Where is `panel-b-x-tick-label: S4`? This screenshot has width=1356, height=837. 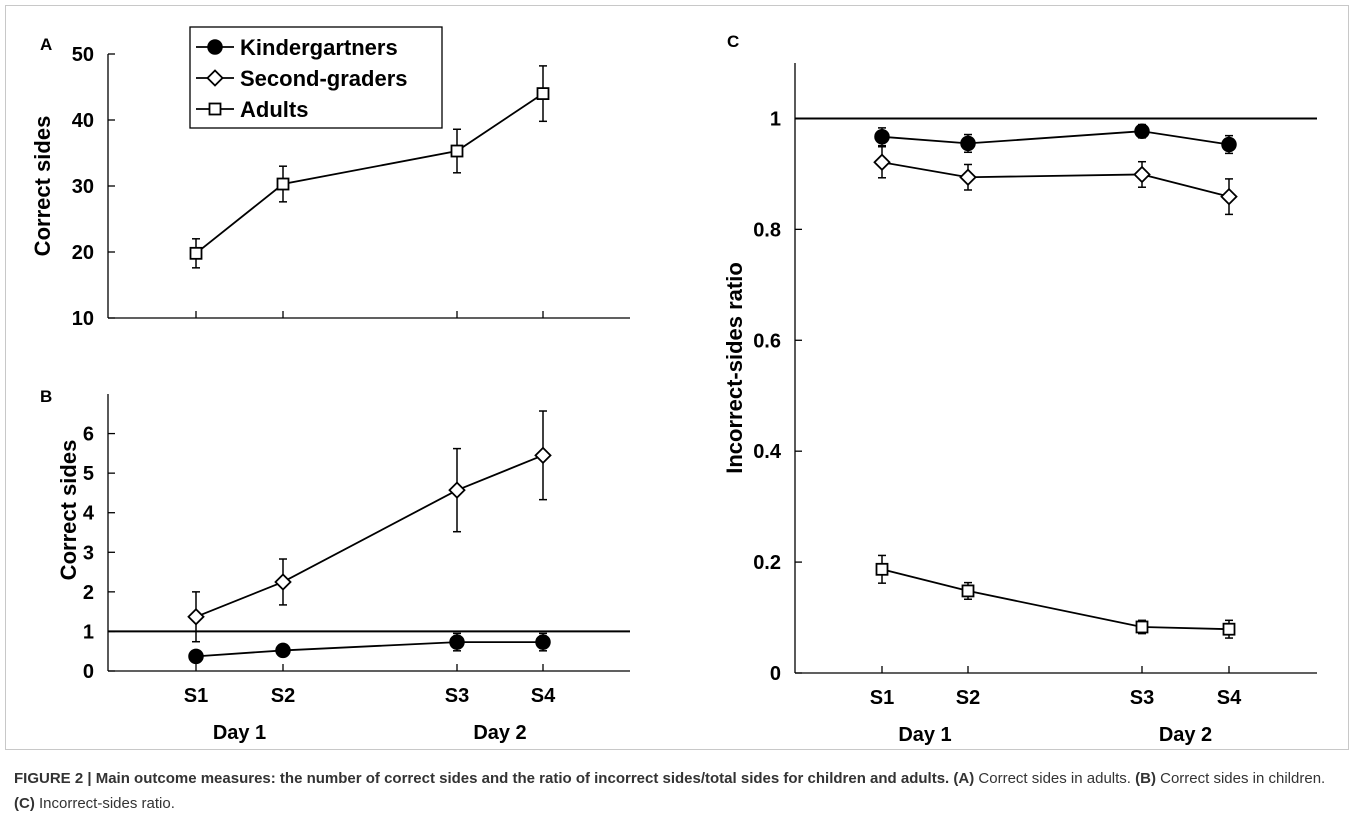 panel-b-x-tick-label: S4 is located at coordinates (543, 696).